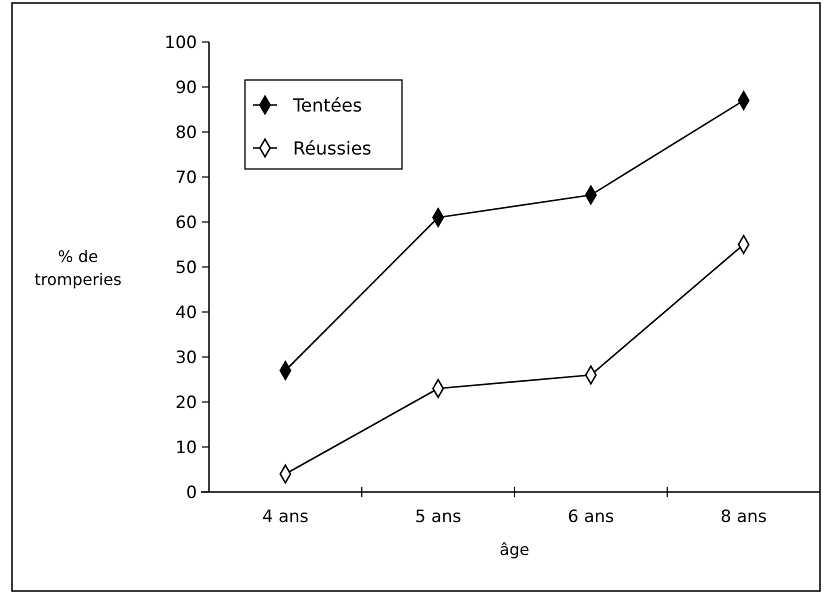 This screenshot has height=614, width=825. What do you see at coordinates (438, 517) in the screenshot?
I see `x-tick-label: 5 ans` at bounding box center [438, 517].